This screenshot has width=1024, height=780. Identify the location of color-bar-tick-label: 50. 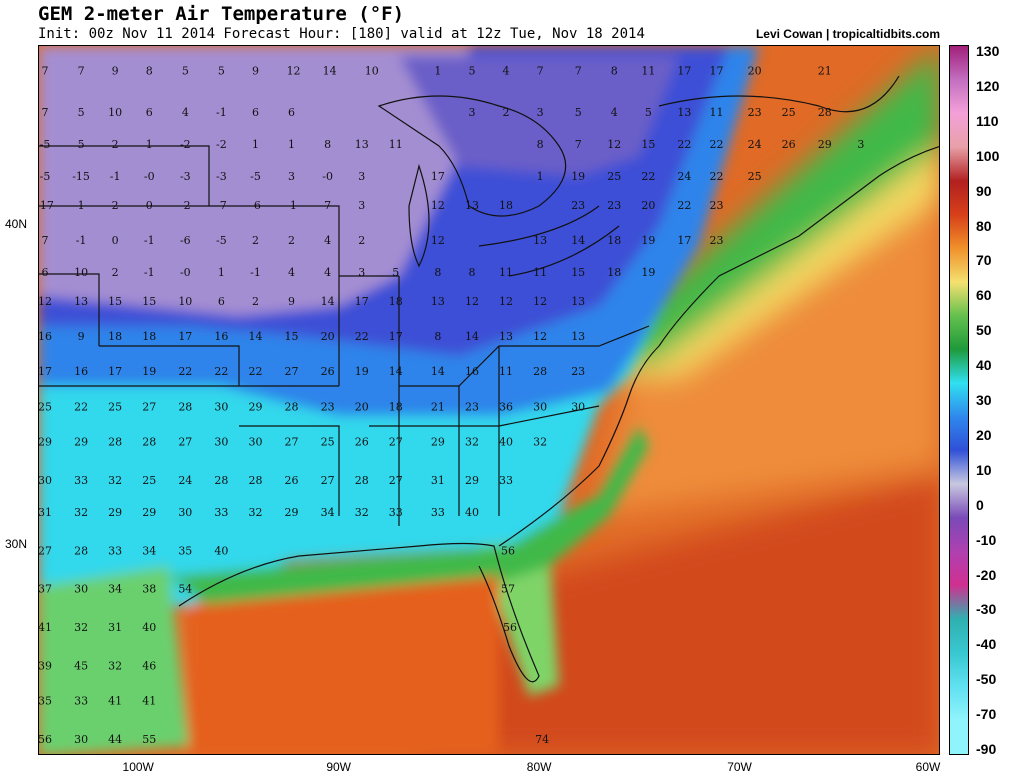
(984, 330).